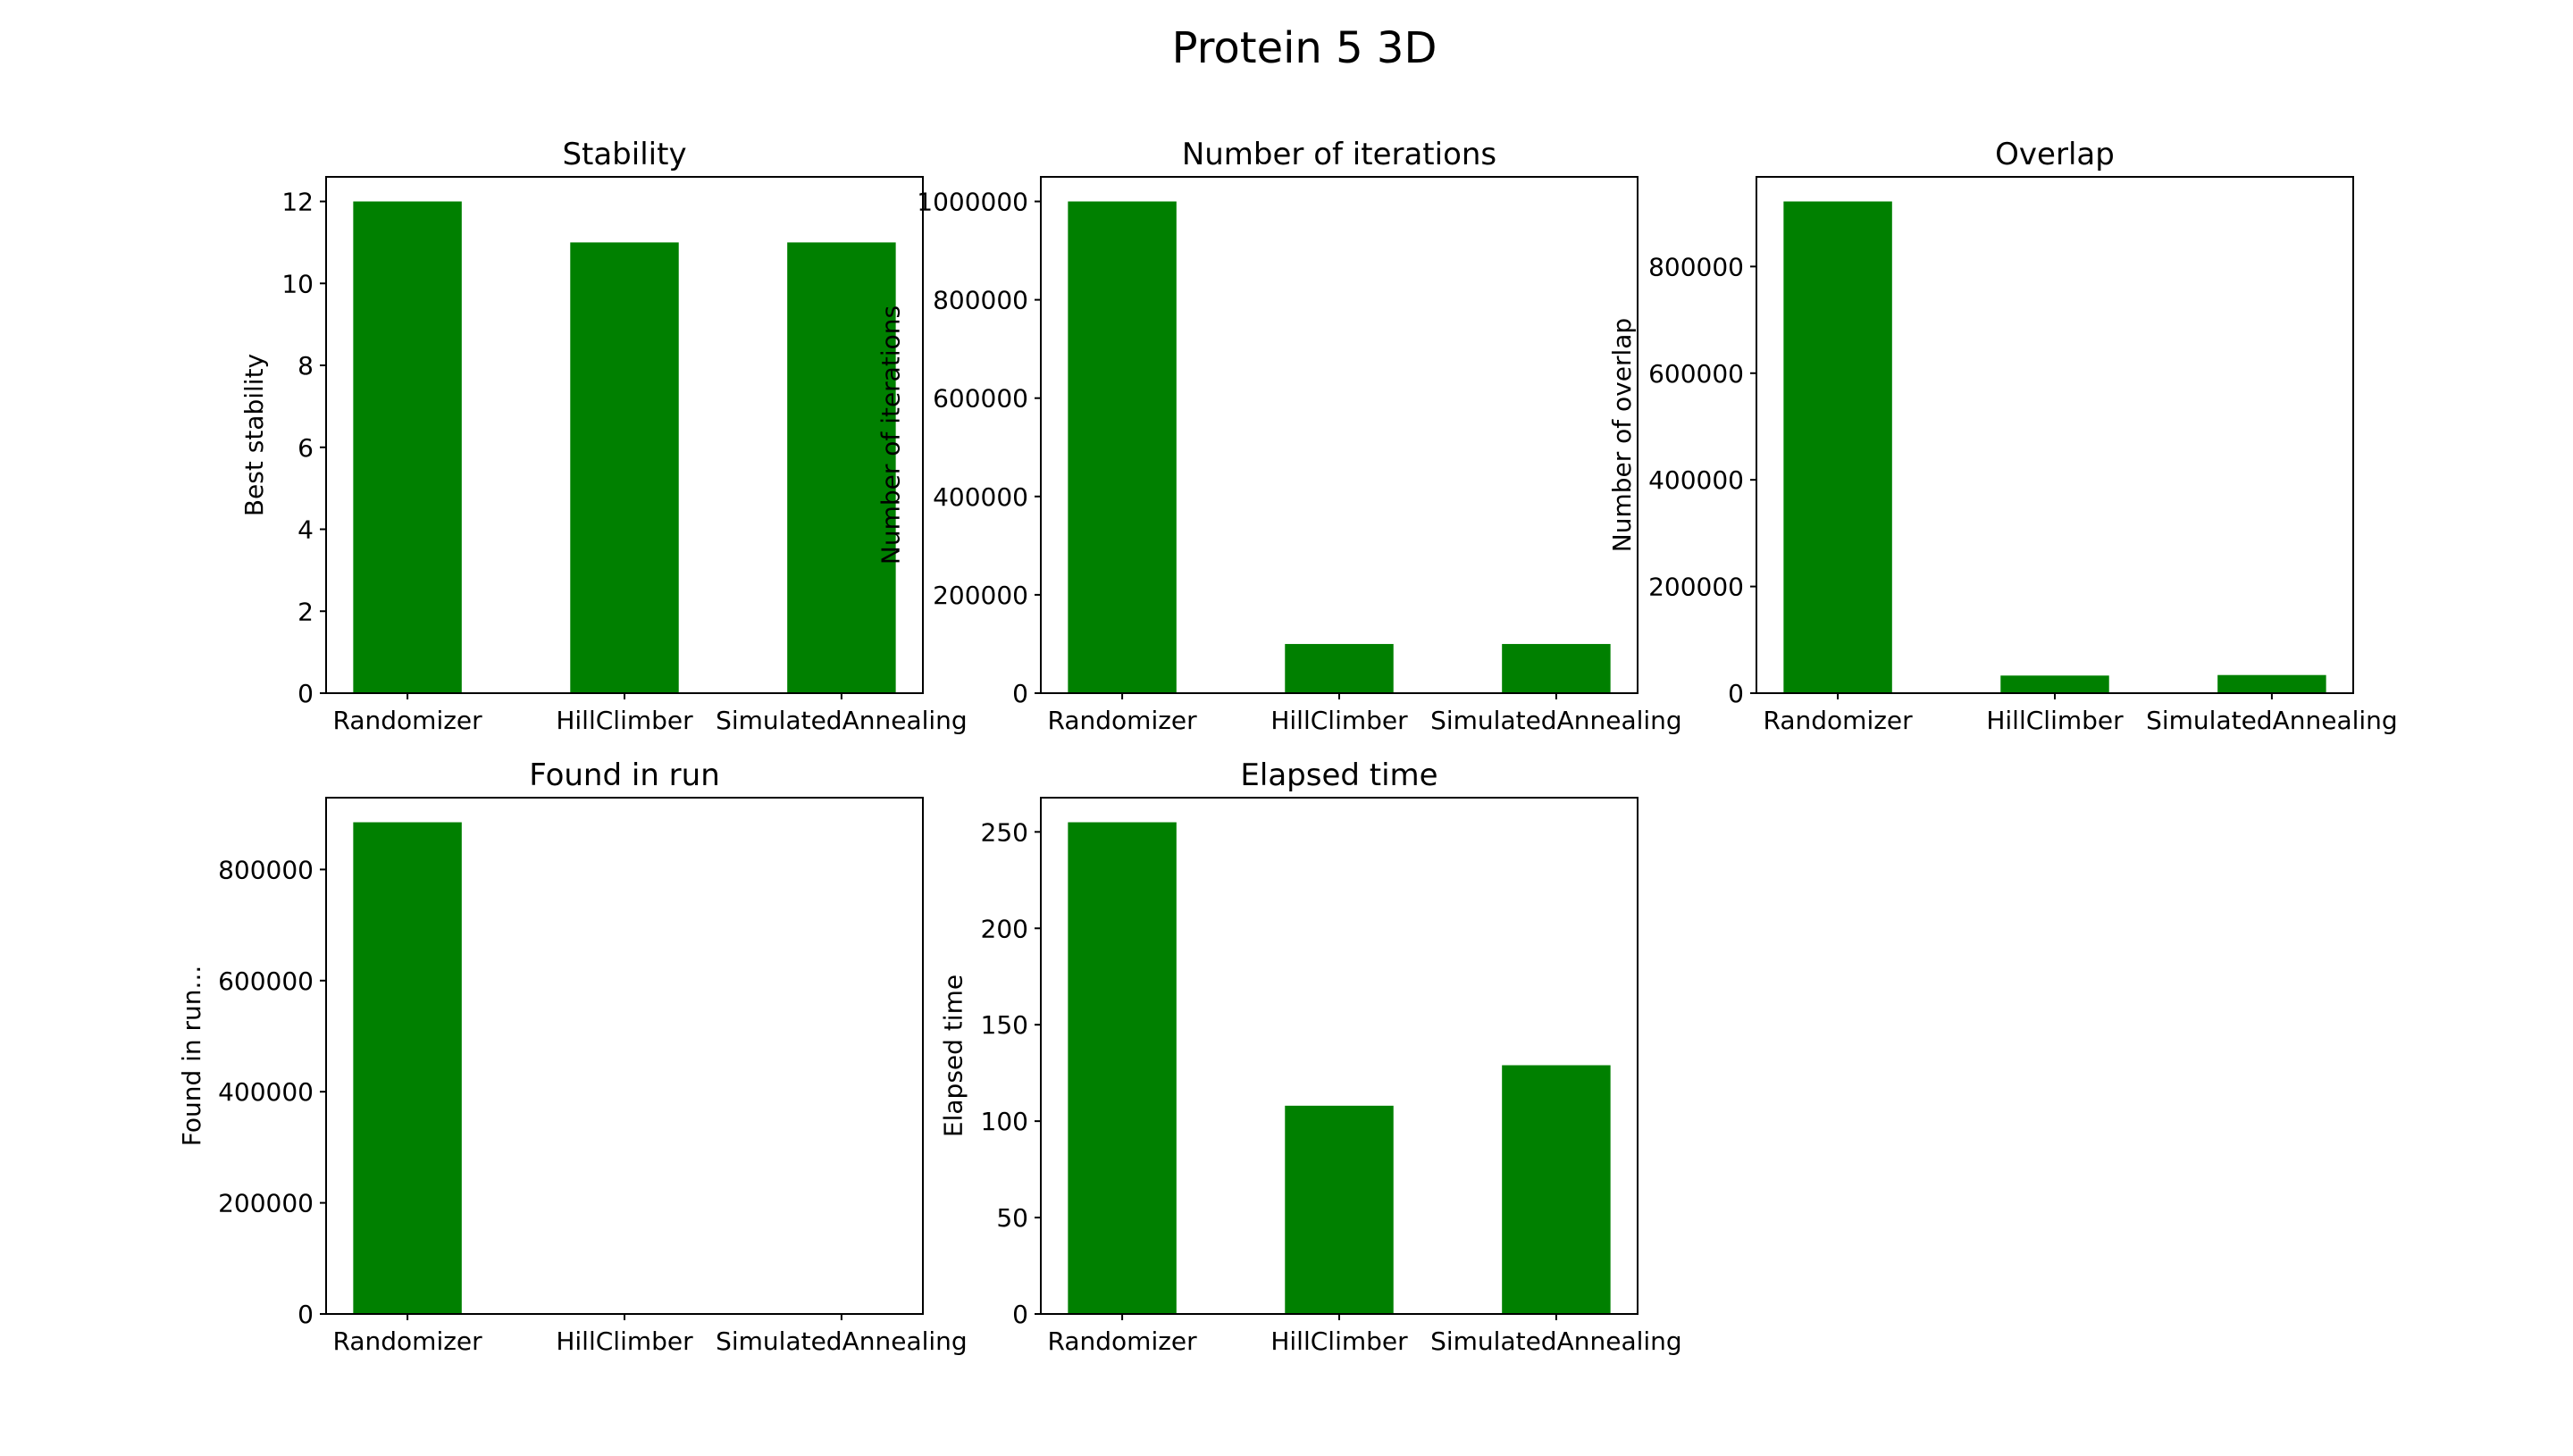 The image size is (2573, 1456). I want to click on subplot-title: Stability, so click(624, 154).